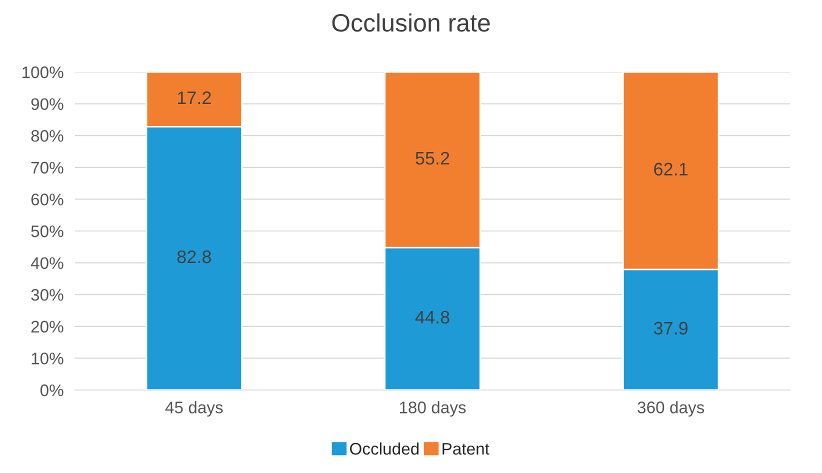  Describe the element at coordinates (47, 168) in the screenshot. I see `y-tick-label: 70%` at that location.